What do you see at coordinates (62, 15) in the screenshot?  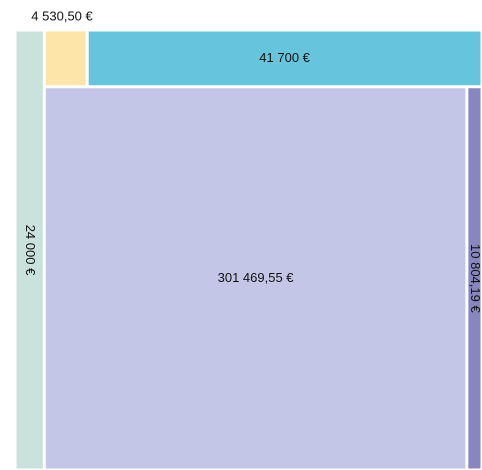 I see `cell-label: 4 530,50 €` at bounding box center [62, 15].